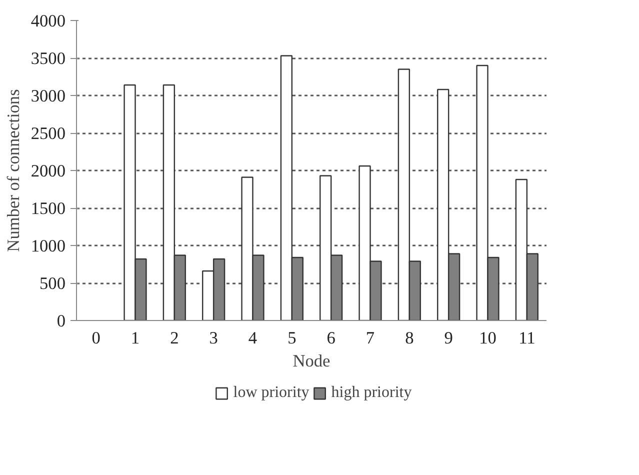  What do you see at coordinates (174, 338) in the screenshot?
I see `x-tick-label: 2` at bounding box center [174, 338].